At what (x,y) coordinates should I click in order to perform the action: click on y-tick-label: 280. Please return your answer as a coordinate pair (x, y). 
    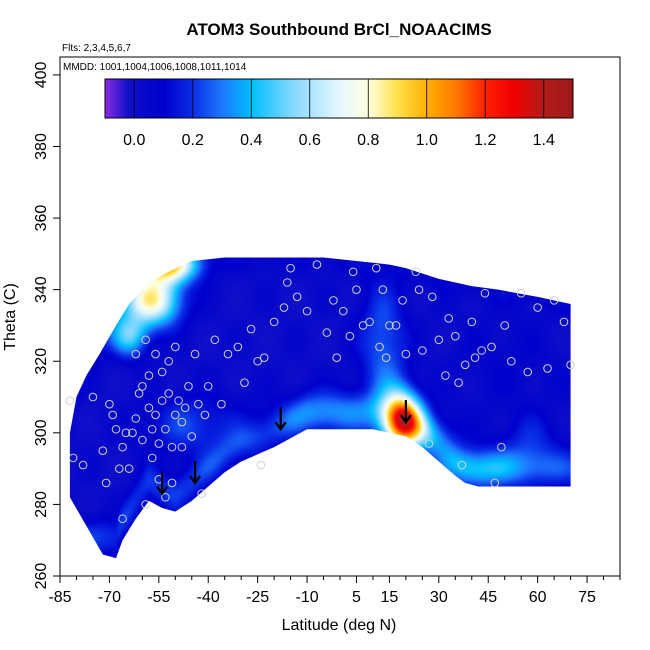
    Looking at the image, I should click on (41, 504).